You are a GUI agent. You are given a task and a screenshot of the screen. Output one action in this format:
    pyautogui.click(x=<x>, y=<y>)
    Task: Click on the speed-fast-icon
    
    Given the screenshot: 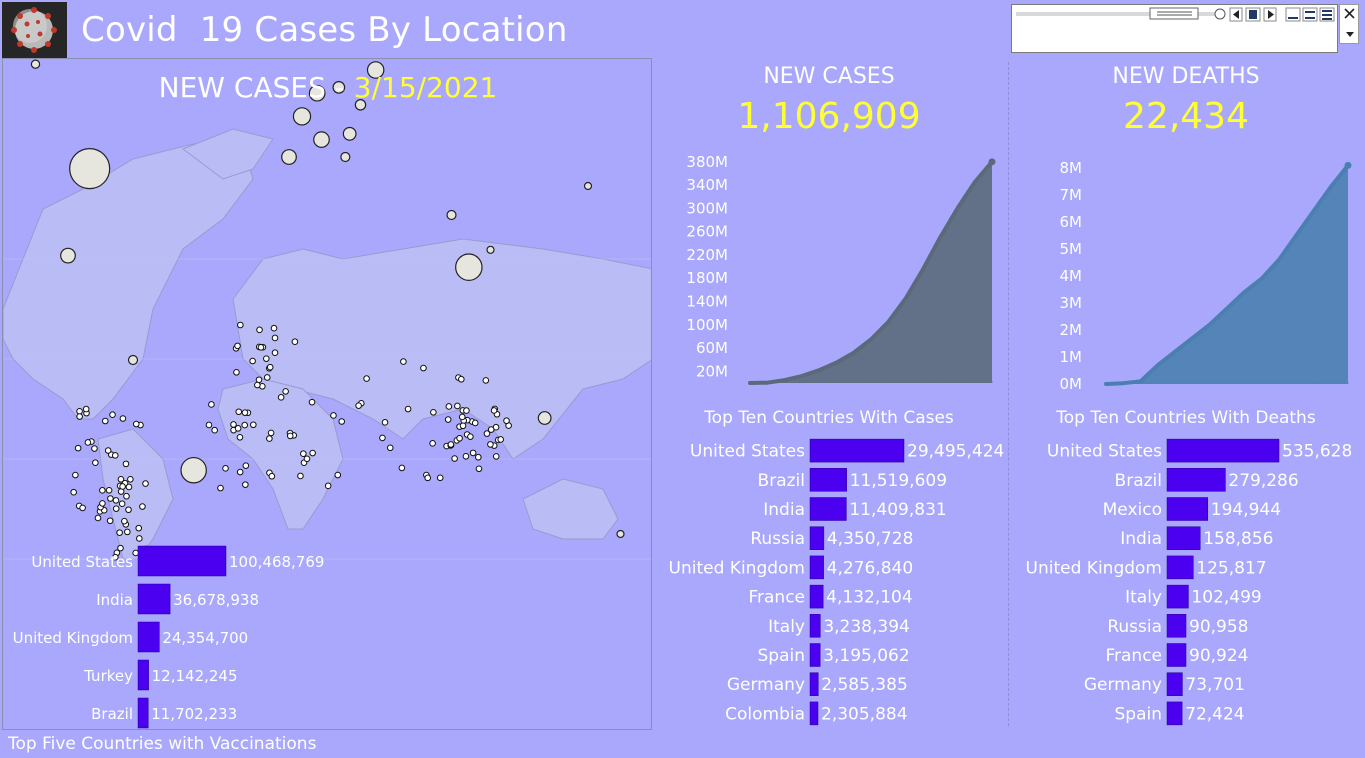 What is the action you would take?
    pyautogui.click(x=1327, y=14)
    